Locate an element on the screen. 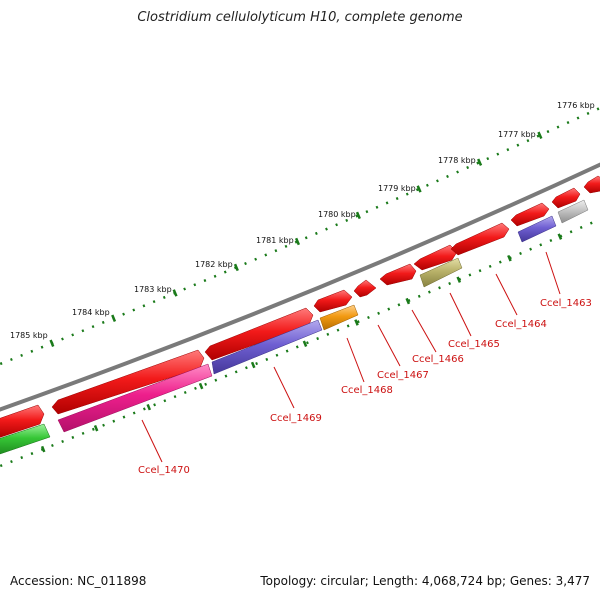 This screenshot has width=600, height=600. ruler-label: 1782 kbp is located at coordinates (214, 264).